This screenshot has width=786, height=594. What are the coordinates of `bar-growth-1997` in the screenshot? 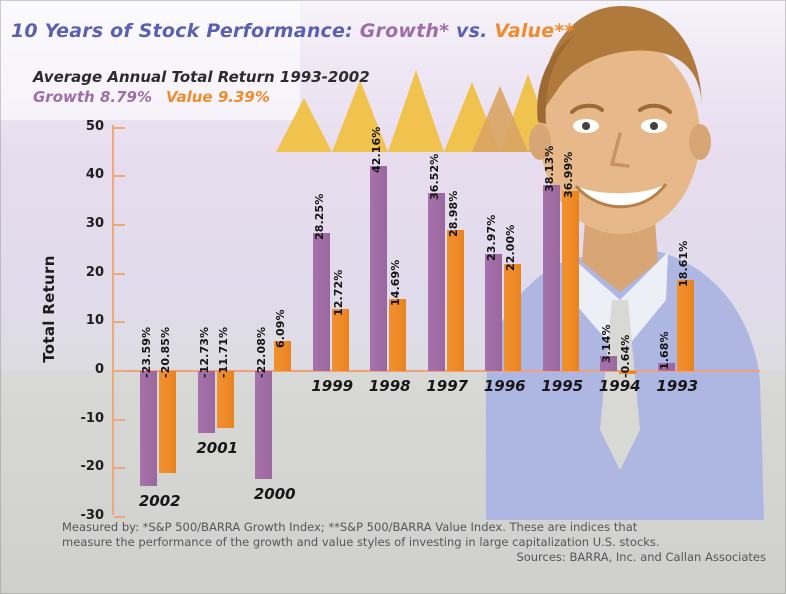 It's located at (436, 282).